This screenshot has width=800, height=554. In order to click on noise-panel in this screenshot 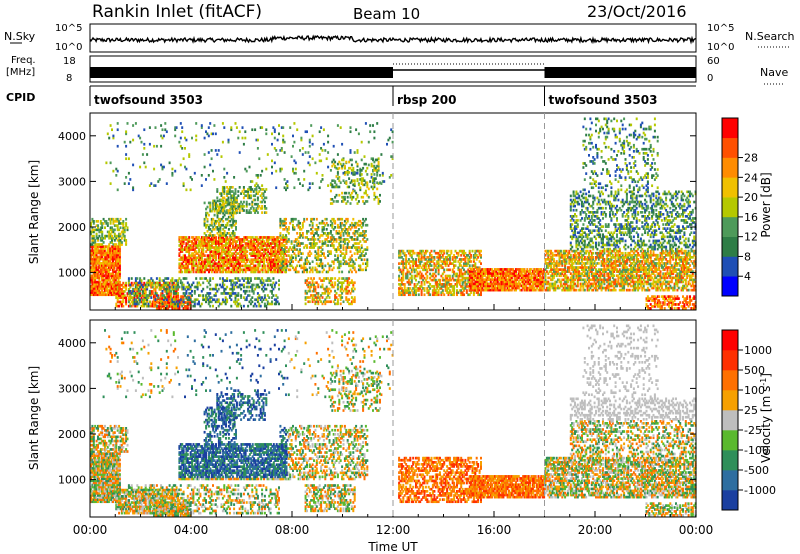, I will do `click(393, 38)`.